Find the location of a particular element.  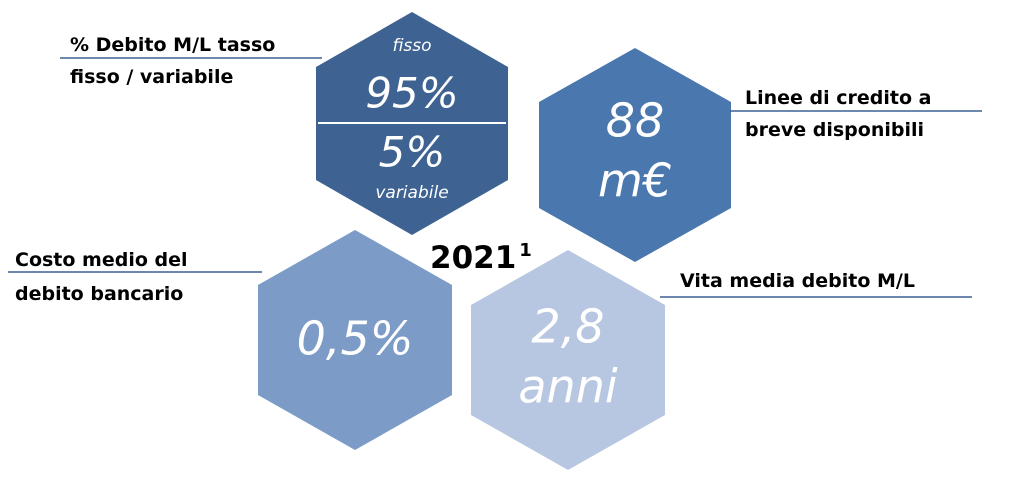

label: Costo medio del is located at coordinates (101, 260).